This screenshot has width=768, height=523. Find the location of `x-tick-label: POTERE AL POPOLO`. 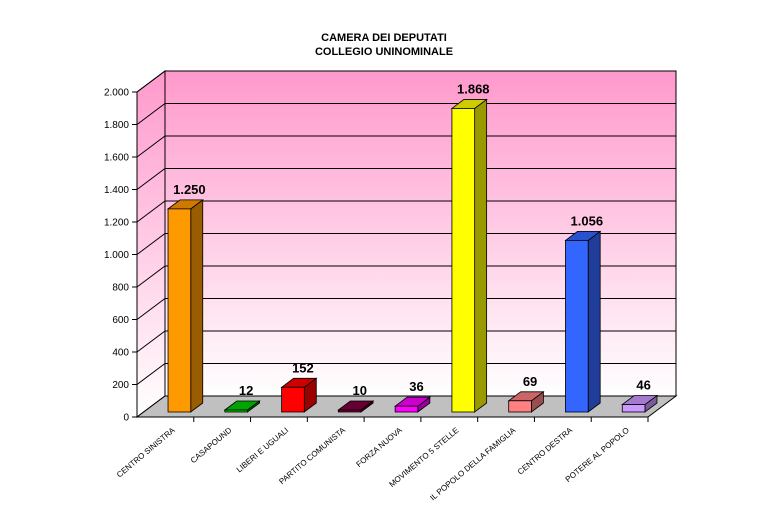

x-tick-label: POTERE AL POPOLO is located at coordinates (597, 455).